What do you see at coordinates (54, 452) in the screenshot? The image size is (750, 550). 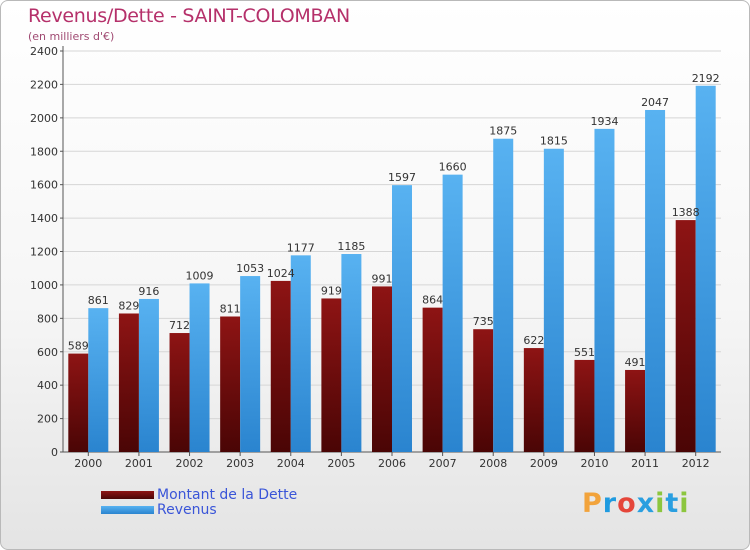 I see `y-tick-label-0: 0` at bounding box center [54, 452].